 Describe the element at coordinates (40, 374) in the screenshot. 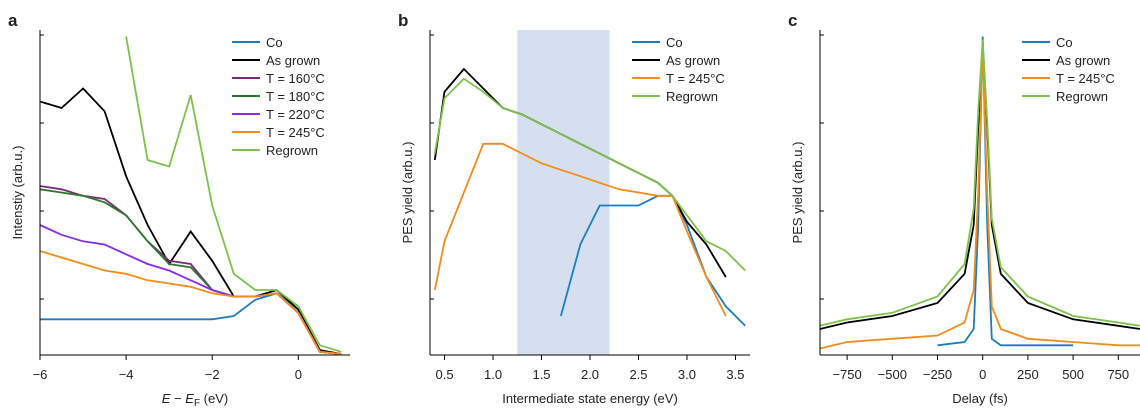

I see `x-tick-label: −6` at that location.